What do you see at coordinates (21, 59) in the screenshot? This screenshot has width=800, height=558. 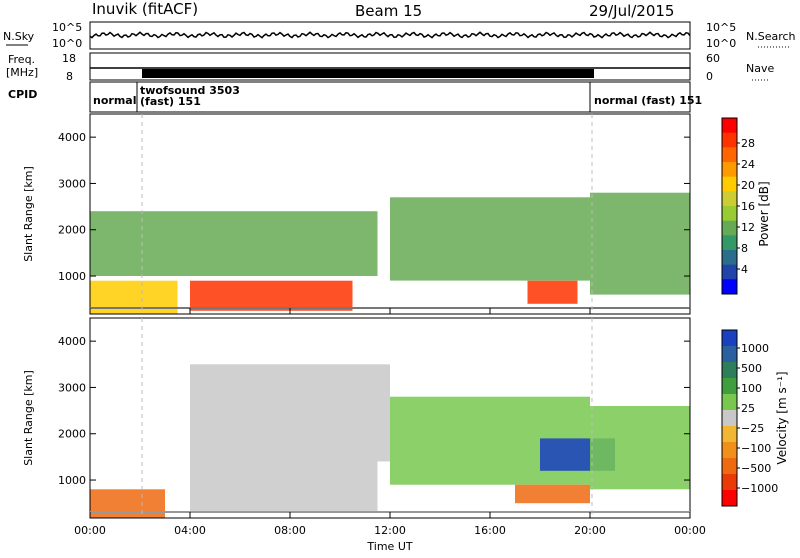 I see `freq-left-label-line1: Freq.` at bounding box center [21, 59].